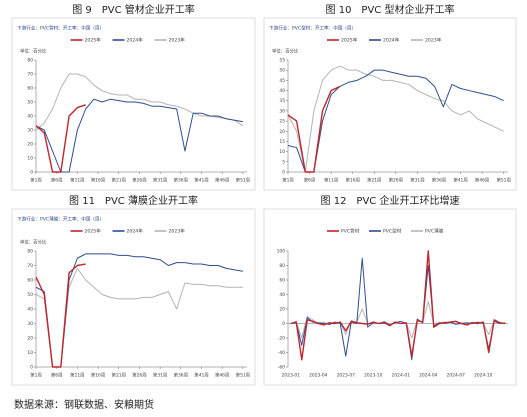 Image resolution: width=527 pixels, height=417 pixels. What do you see at coordinates (373, 376) in the screenshot?
I see `x-tick-label: 2023-10` at bounding box center [373, 376].